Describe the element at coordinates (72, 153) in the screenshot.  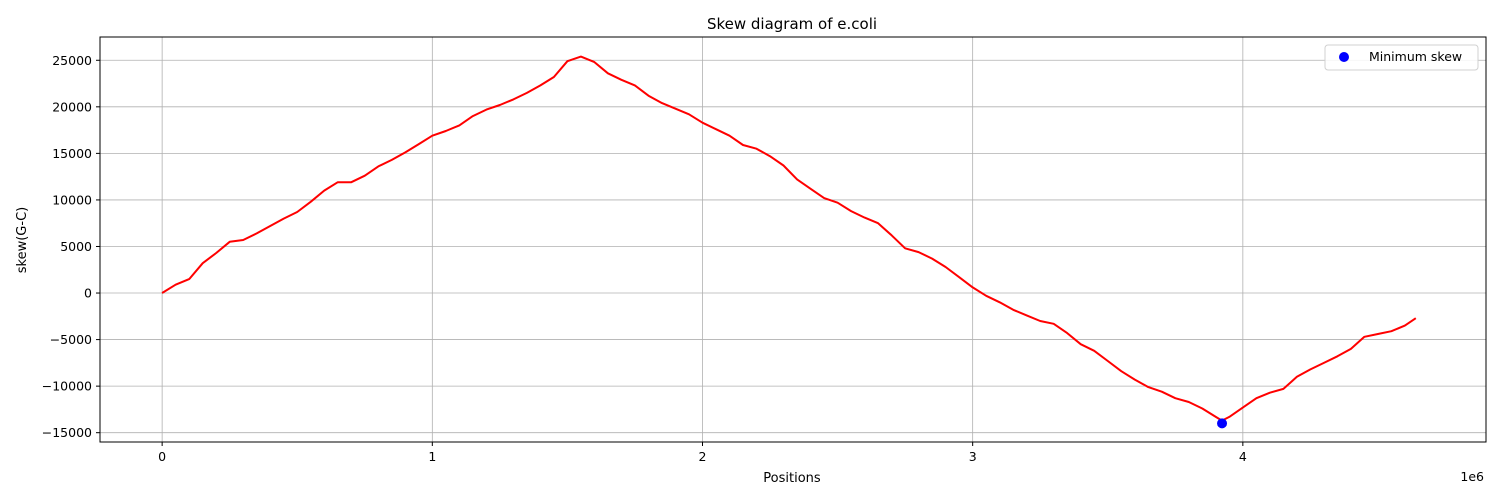
I see `y-tick-label: 15000` at that location.